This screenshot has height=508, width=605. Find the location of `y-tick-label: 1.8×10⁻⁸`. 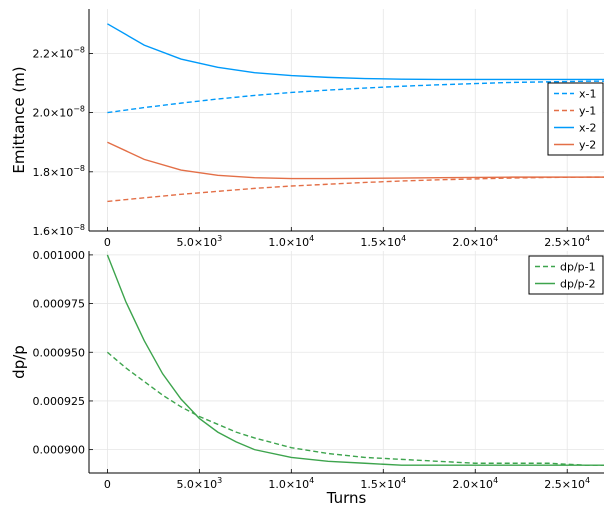

y-tick-label: 1.8×10⁻⁸ is located at coordinates (58, 171).